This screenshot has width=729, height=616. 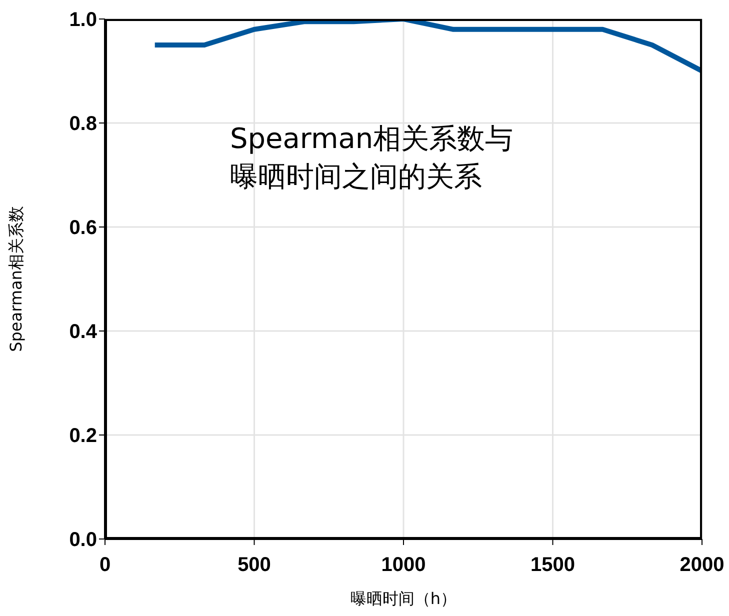 I want to click on x-tick-label: 500, so click(x=254, y=565).